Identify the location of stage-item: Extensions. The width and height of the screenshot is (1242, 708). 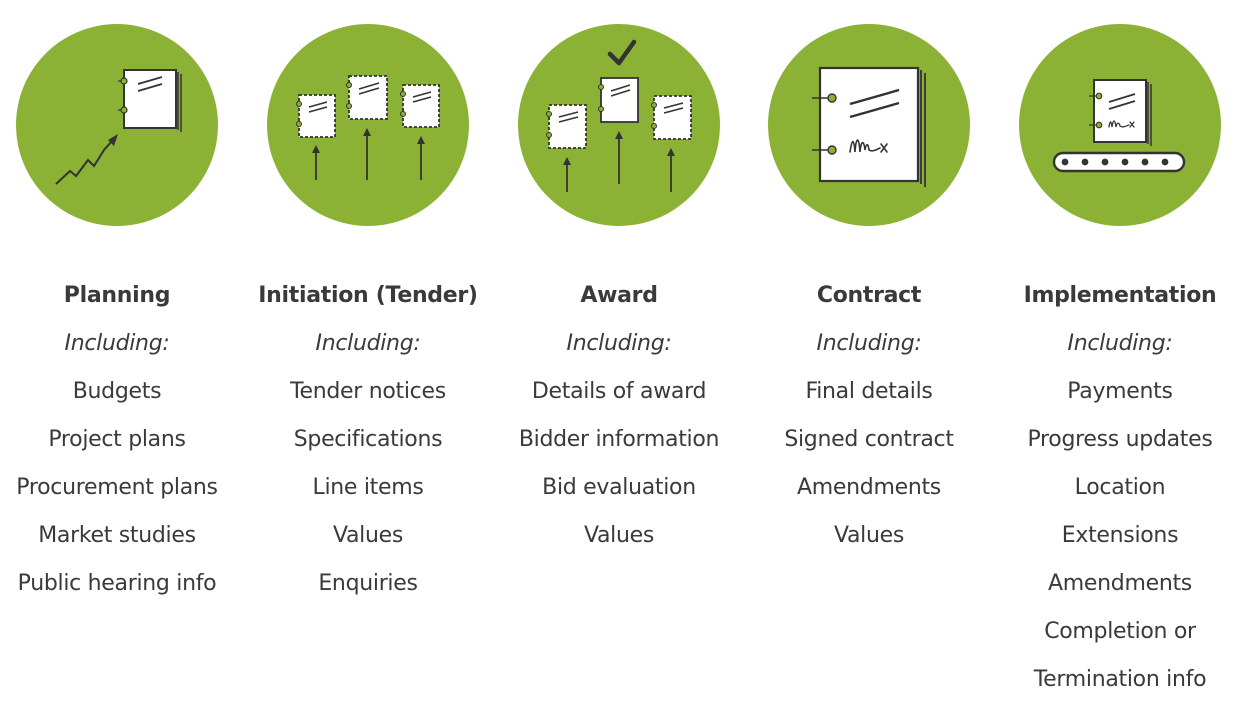
(1120, 535).